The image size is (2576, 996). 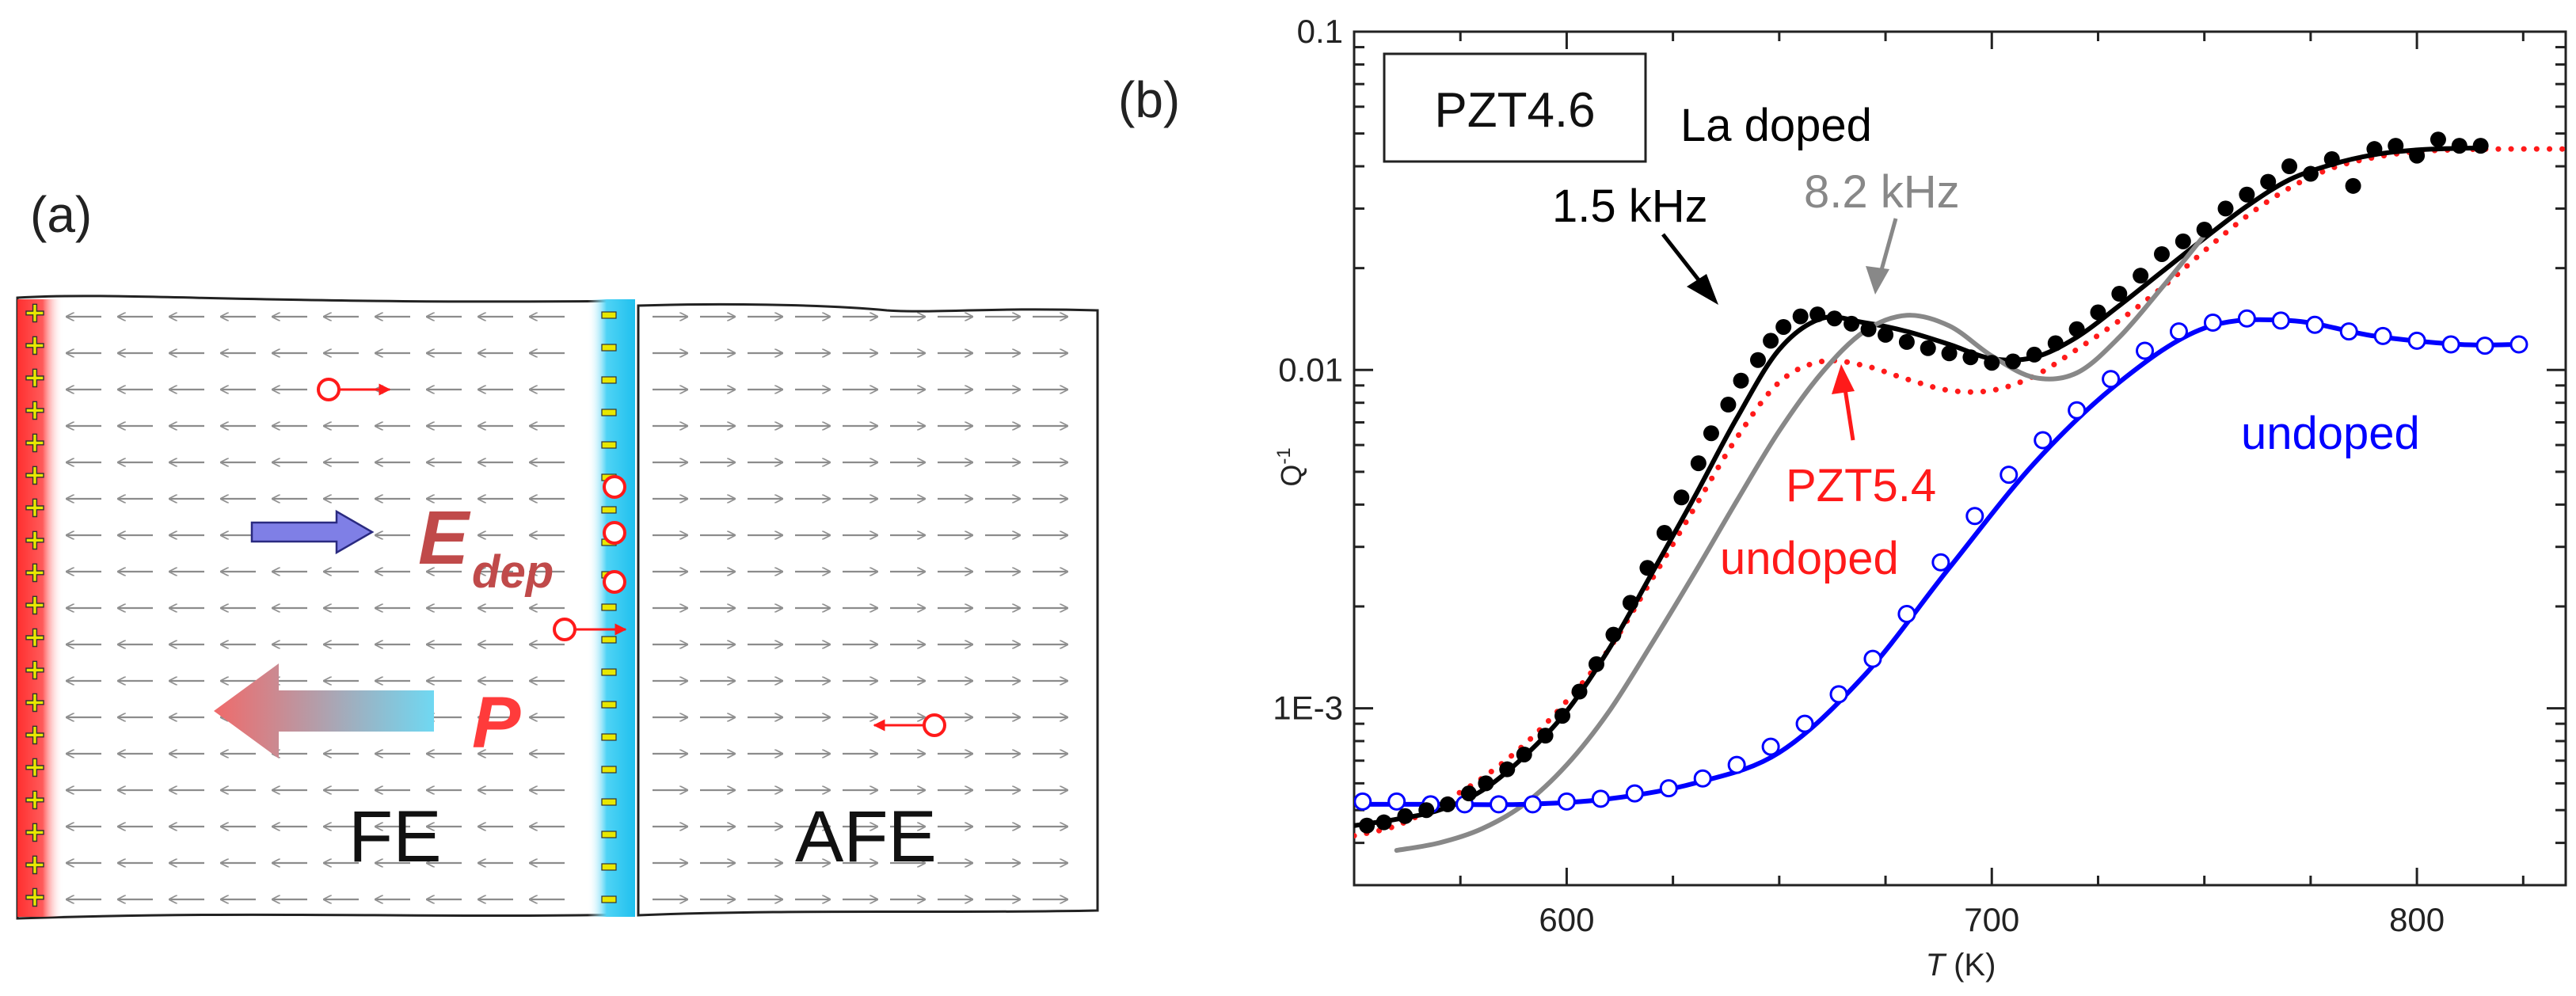 What do you see at coordinates (1566, 919) in the screenshot?
I see `x-tick-label: 600` at bounding box center [1566, 919].